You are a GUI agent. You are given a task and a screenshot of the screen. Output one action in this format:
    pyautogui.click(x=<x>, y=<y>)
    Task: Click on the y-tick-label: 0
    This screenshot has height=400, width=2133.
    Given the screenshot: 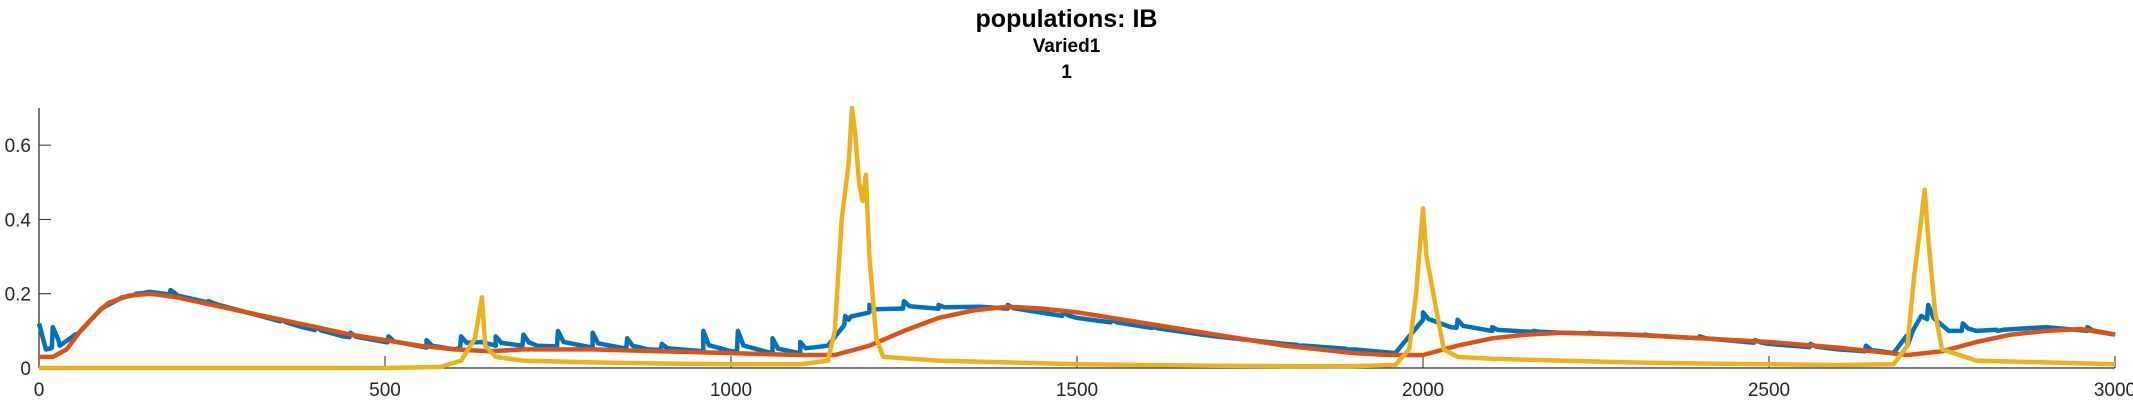 What is the action you would take?
    pyautogui.click(x=25, y=369)
    